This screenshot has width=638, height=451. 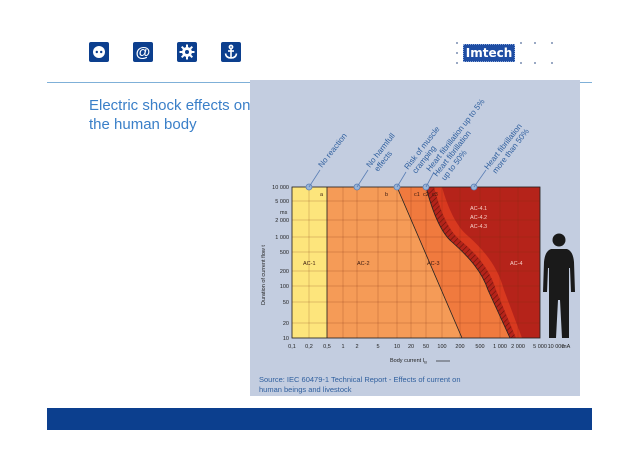 I want to click on zone-ac1, so click(x=309, y=262).